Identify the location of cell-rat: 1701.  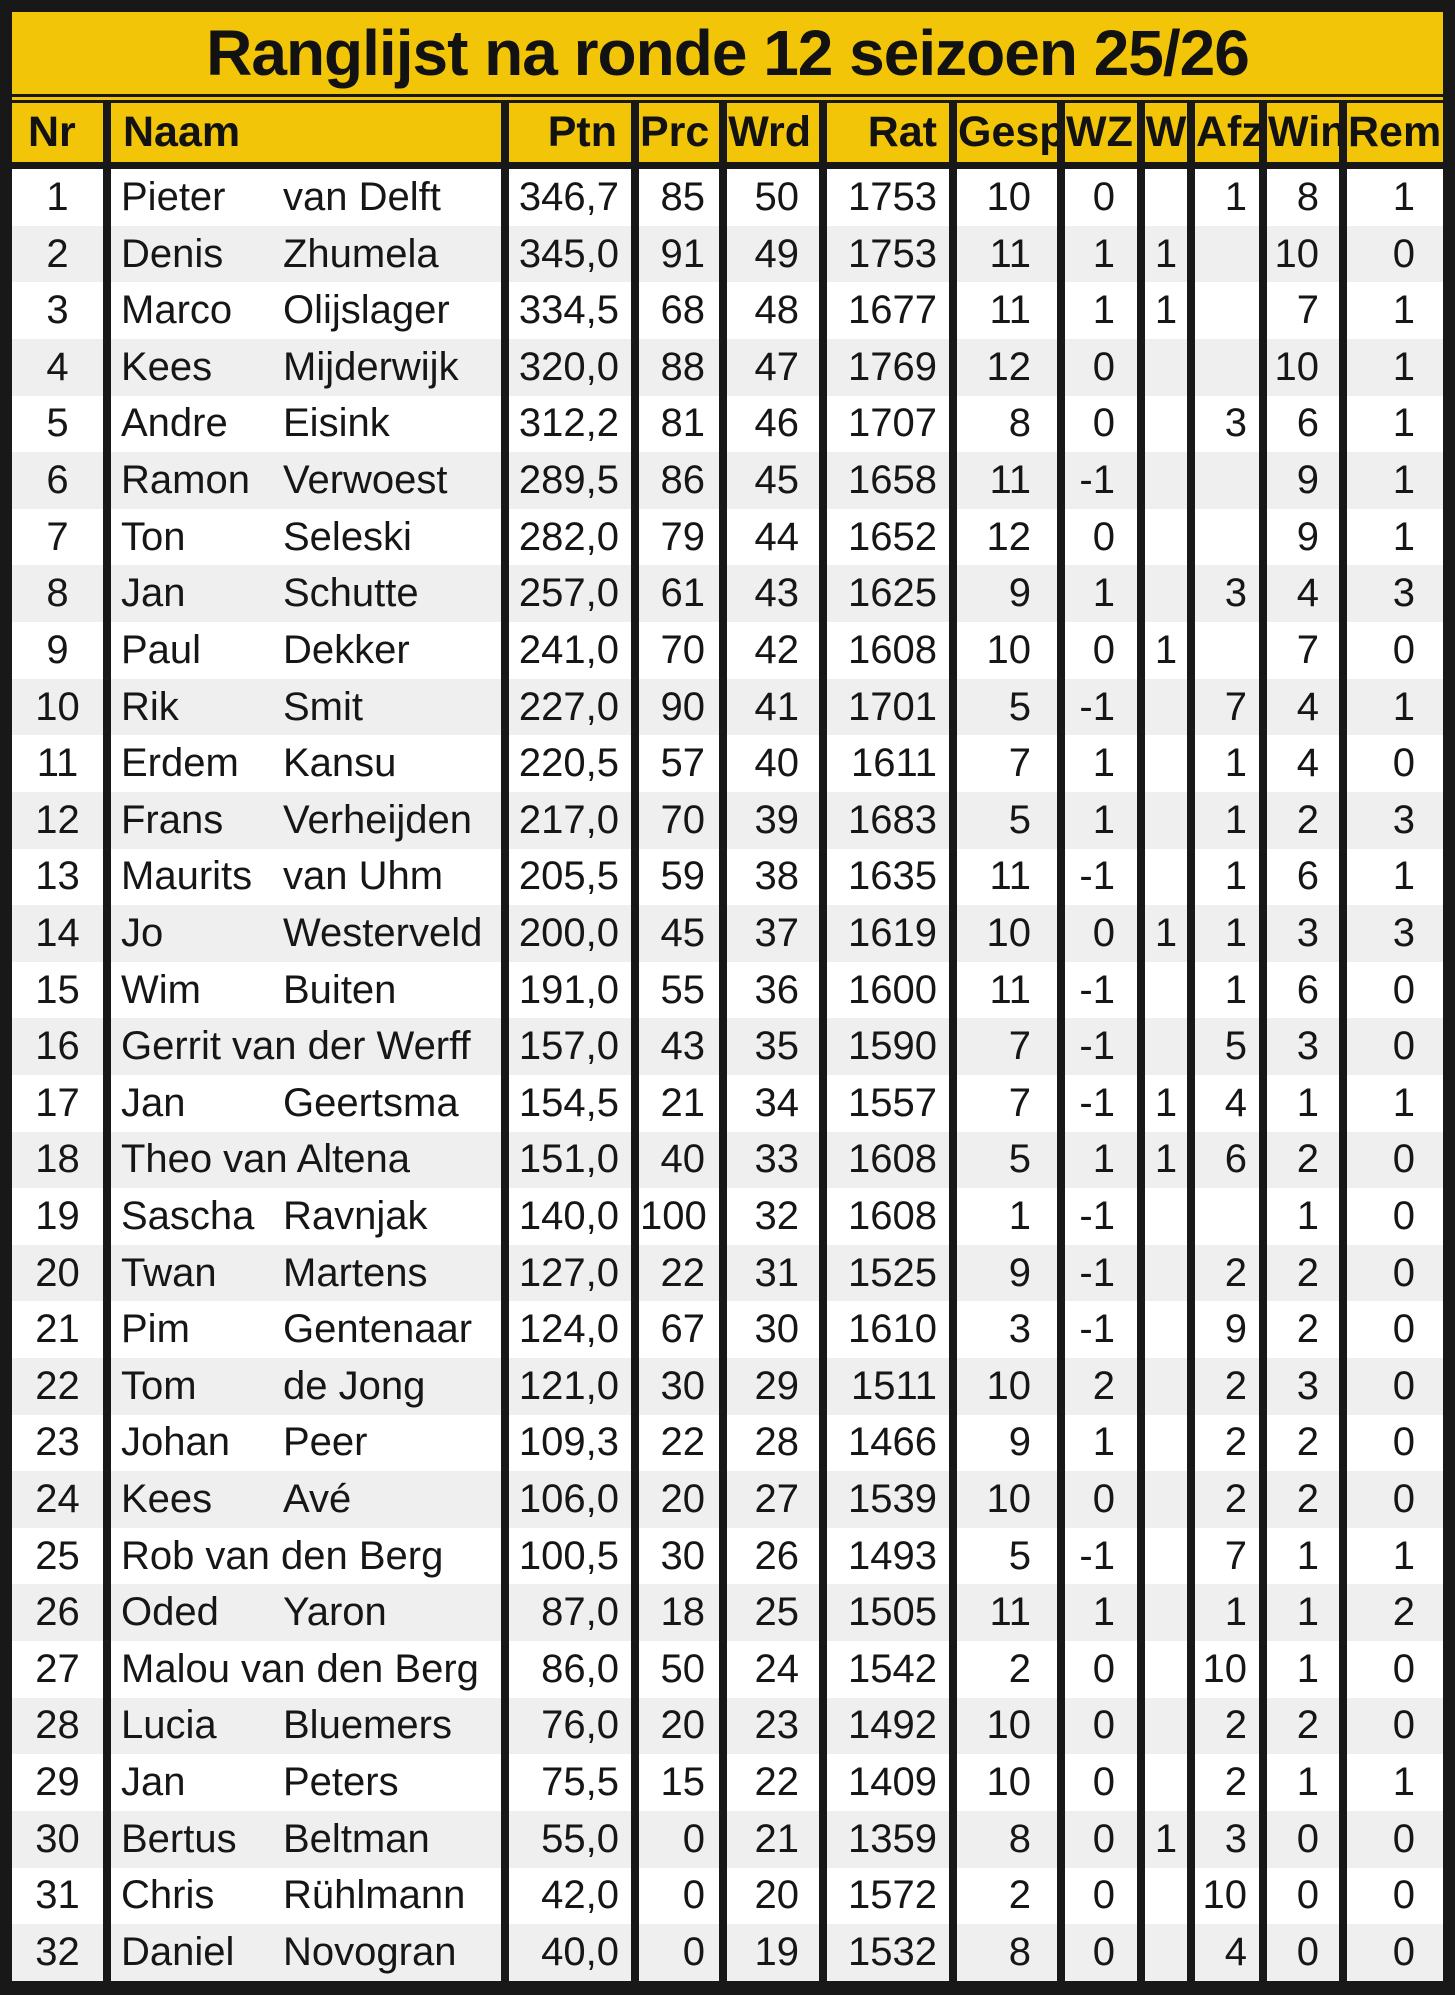
(886, 707).